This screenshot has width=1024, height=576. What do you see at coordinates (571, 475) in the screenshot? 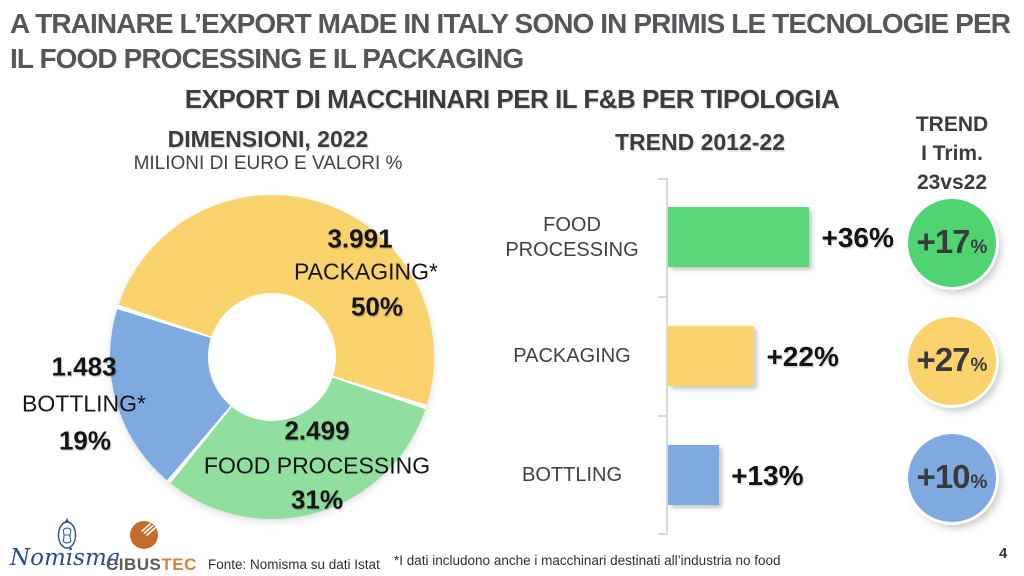
I see `bar-category-bottling: BOTTLING` at bounding box center [571, 475].